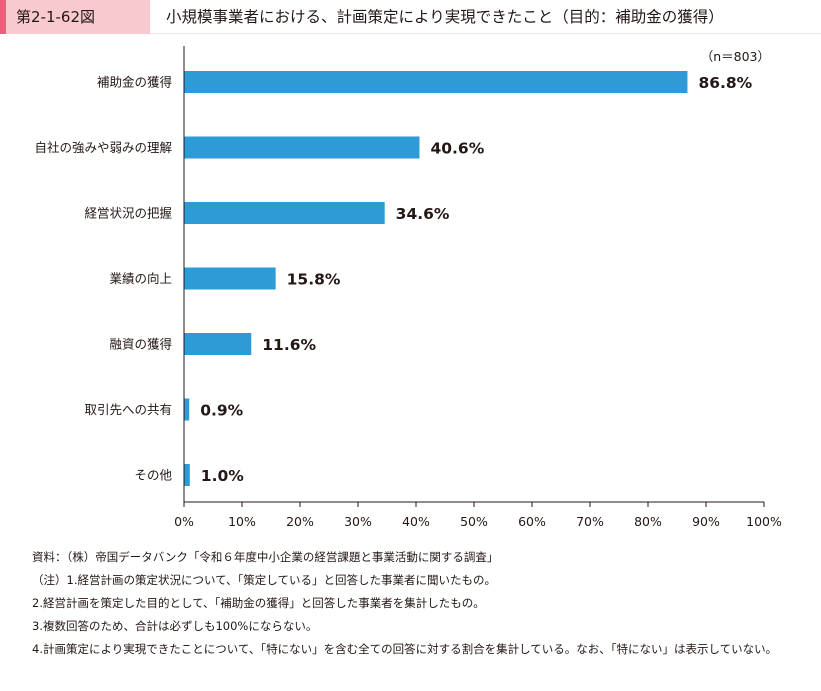  What do you see at coordinates (128, 213) in the screenshot?
I see `category-label-2: 経営状況の把握` at bounding box center [128, 213].